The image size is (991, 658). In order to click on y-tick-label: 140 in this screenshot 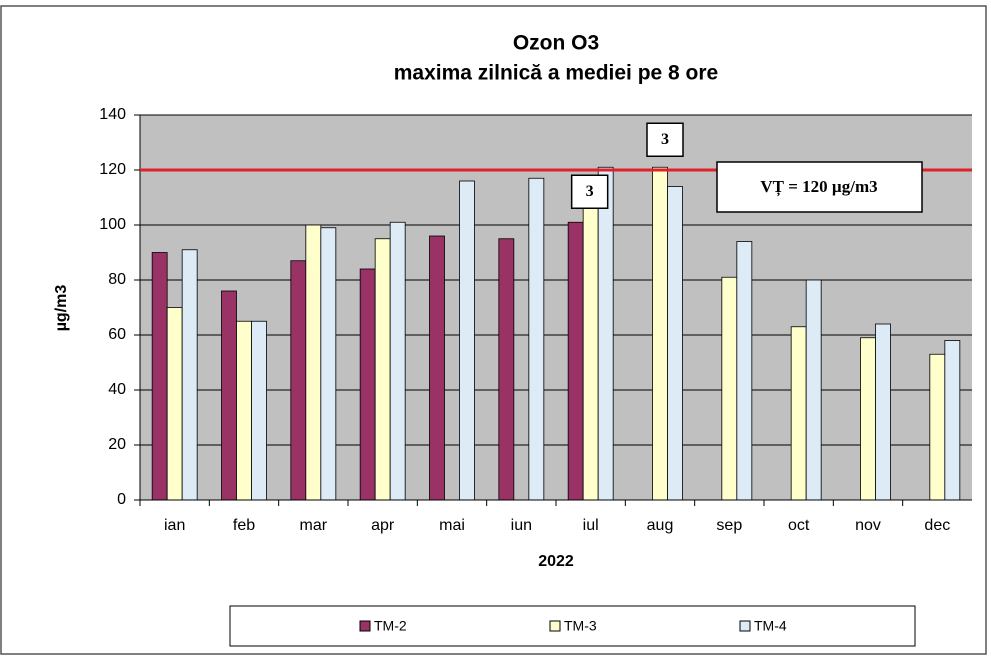, I will do `click(112, 114)`.